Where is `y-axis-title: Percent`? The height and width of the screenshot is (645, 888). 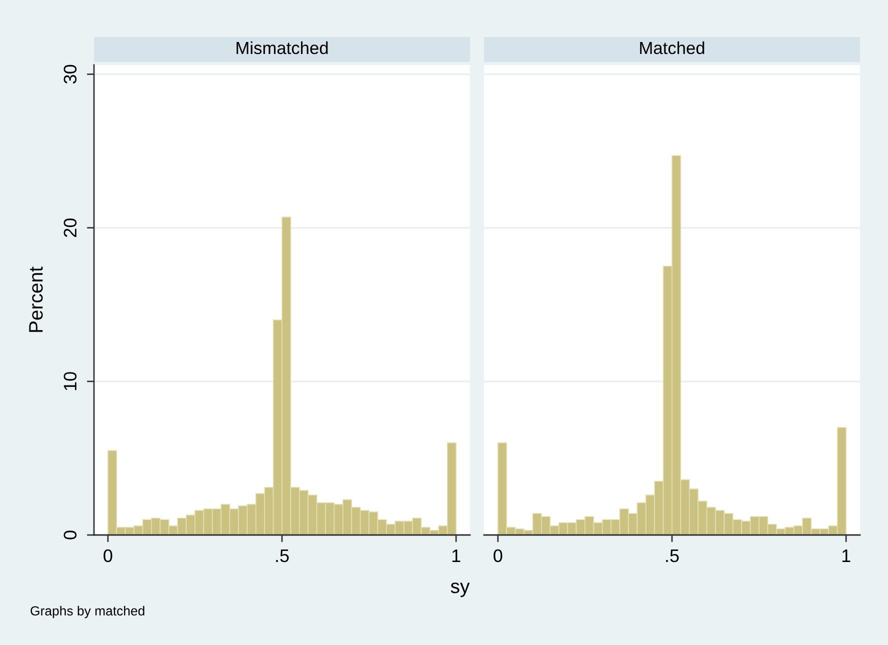
y-axis-title: Percent is located at coordinates (36, 299).